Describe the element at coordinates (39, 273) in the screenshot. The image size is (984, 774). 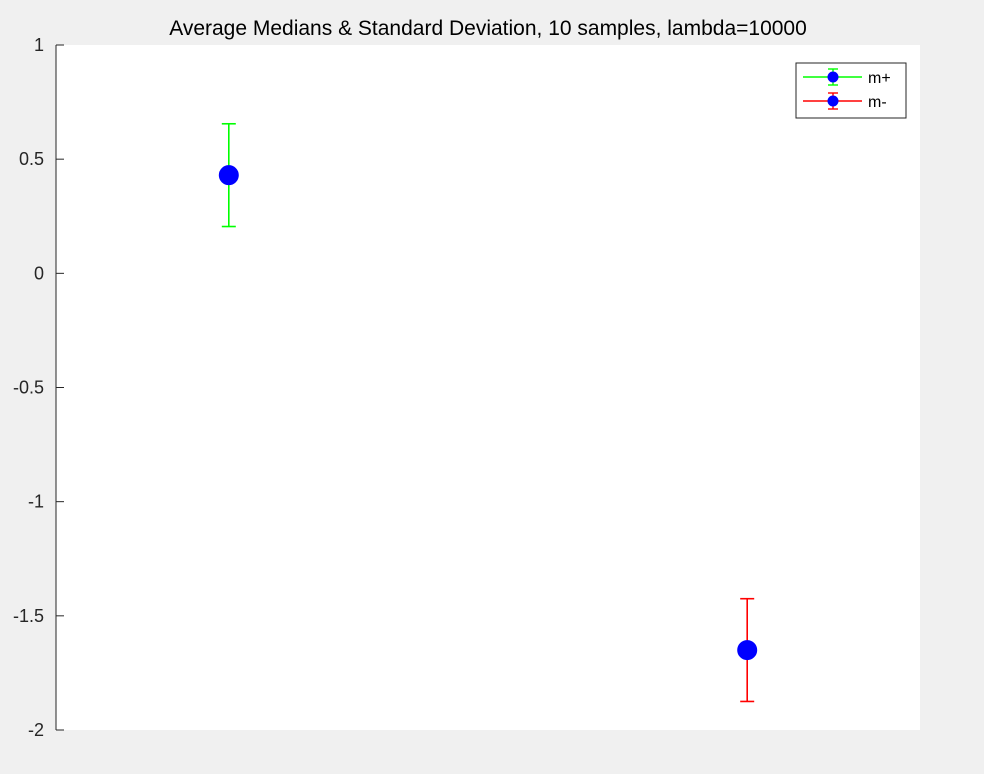
I see `y-tick-label: 0` at that location.